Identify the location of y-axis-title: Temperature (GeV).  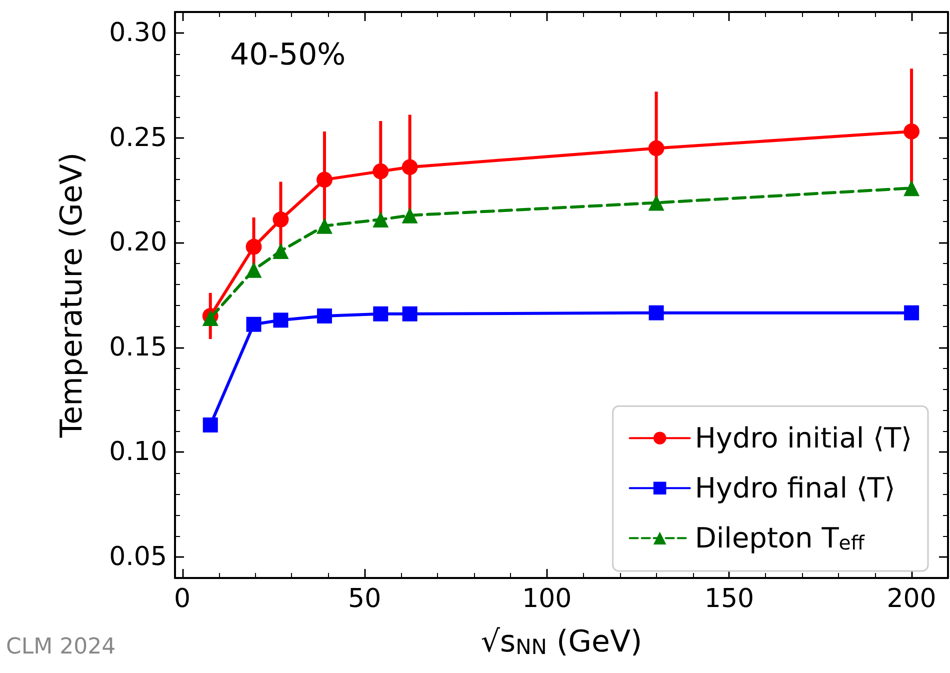
(72, 295).